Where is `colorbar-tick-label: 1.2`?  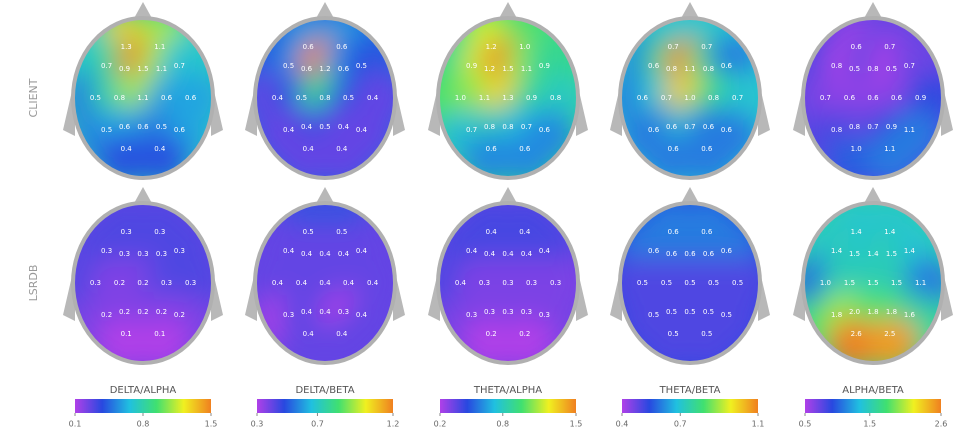
colorbar-tick-label: 1.2 is located at coordinates (393, 424).